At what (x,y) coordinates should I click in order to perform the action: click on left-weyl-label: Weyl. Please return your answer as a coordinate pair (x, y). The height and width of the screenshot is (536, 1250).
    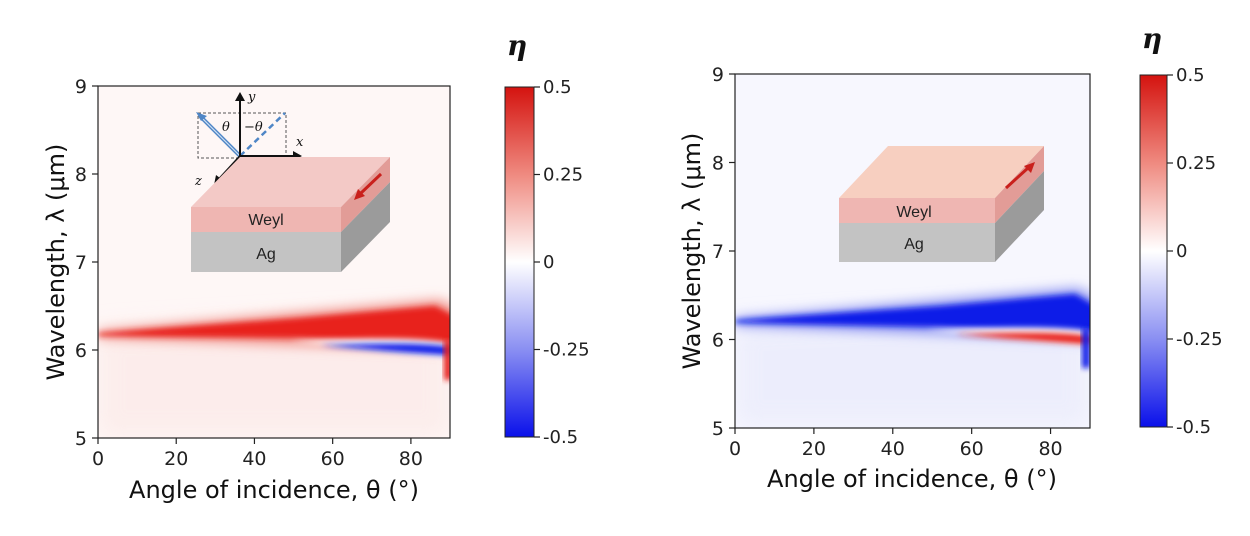
    Looking at the image, I should click on (265, 220).